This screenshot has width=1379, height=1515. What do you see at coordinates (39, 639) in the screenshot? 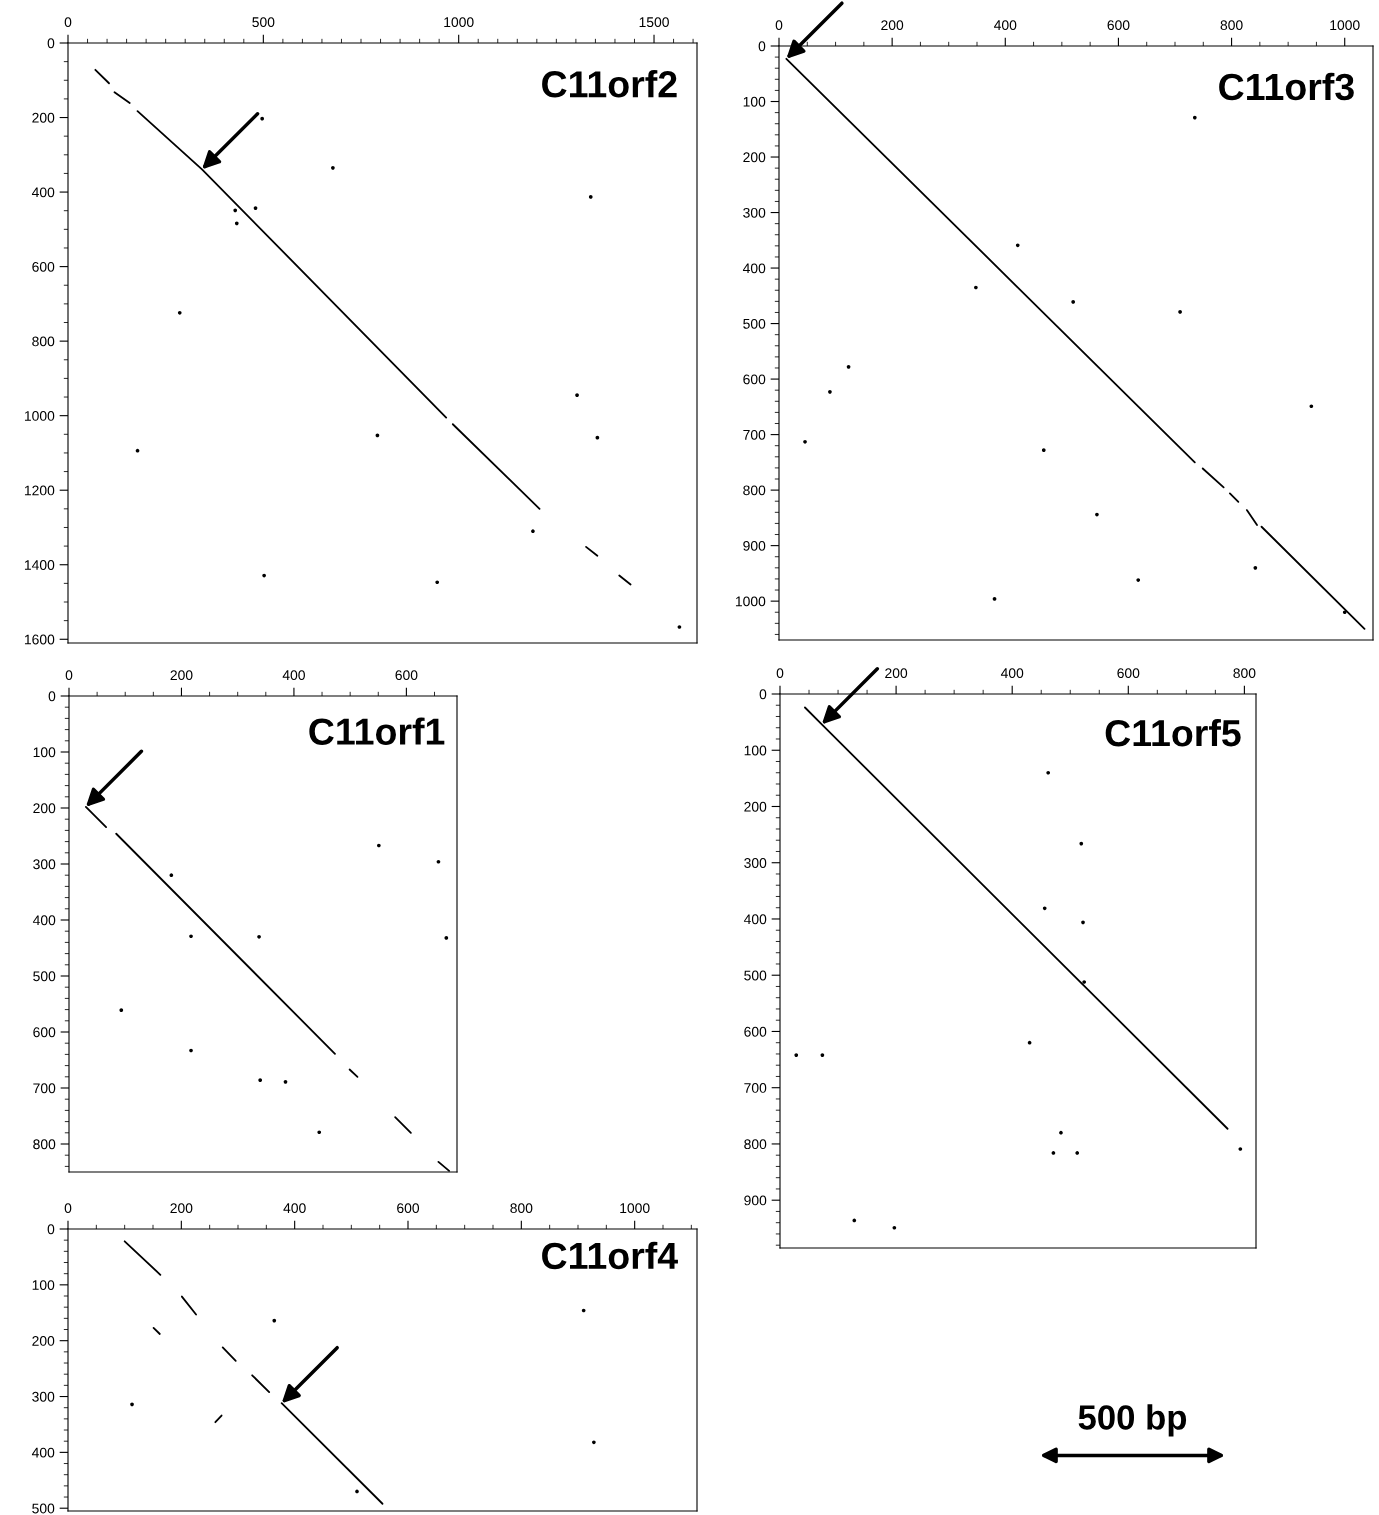
I see `y-tick-label: 1600` at bounding box center [39, 639].